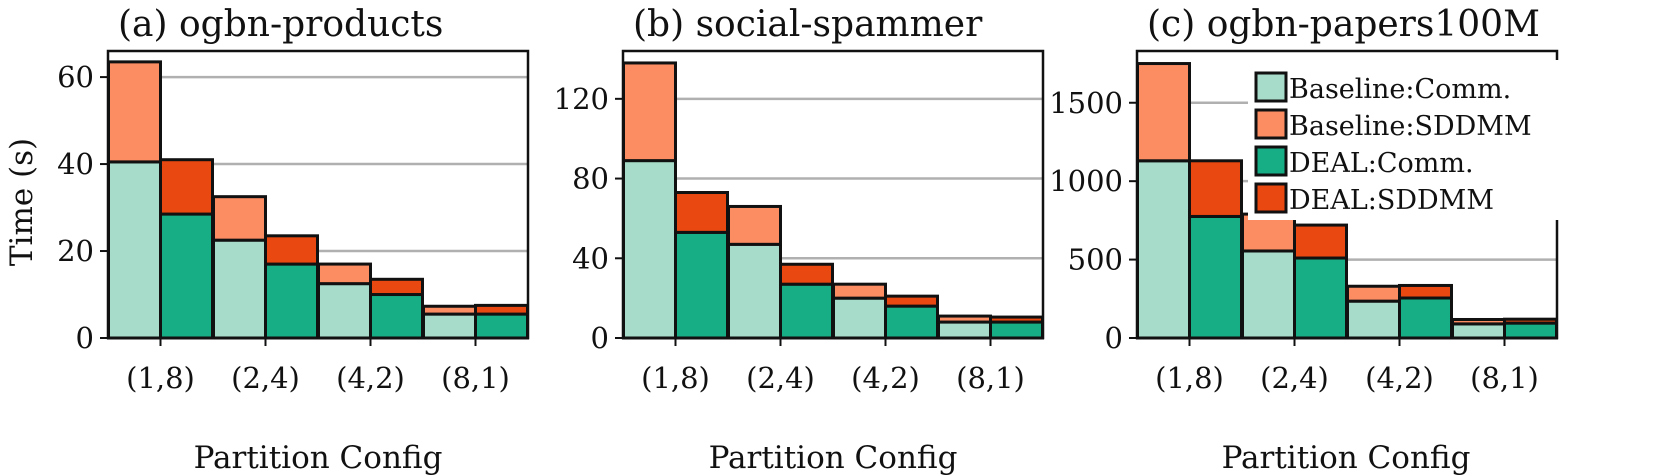  Describe the element at coordinates (1381, 163) in the screenshot. I see `legend-label: DEAL:Comm.` at that location.